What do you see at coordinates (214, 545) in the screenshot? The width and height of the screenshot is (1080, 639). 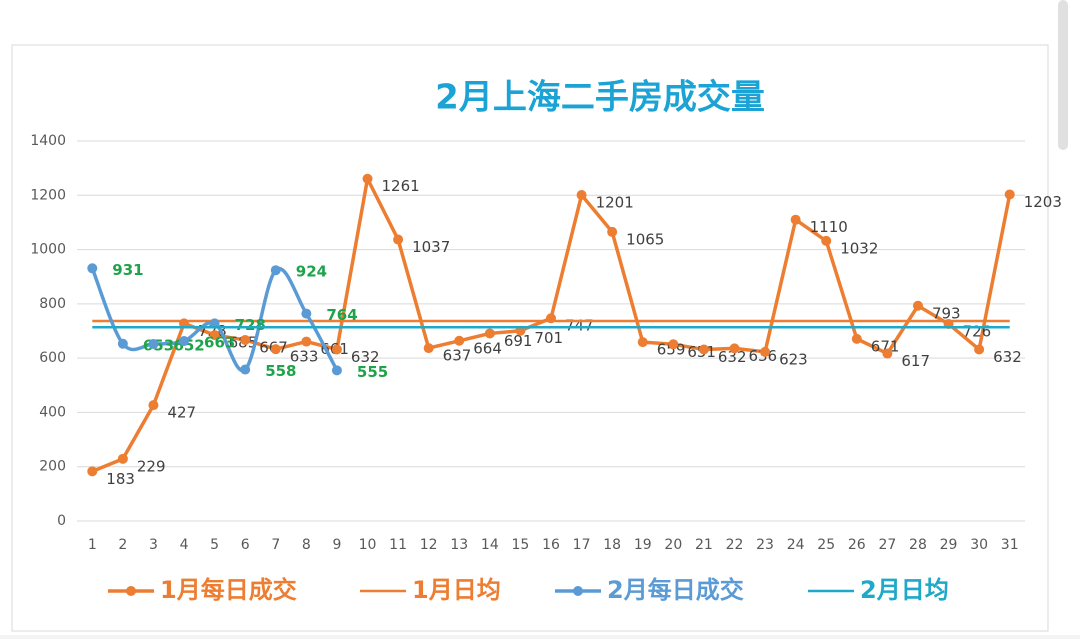 I see `x-tick-label: 5` at bounding box center [214, 545].